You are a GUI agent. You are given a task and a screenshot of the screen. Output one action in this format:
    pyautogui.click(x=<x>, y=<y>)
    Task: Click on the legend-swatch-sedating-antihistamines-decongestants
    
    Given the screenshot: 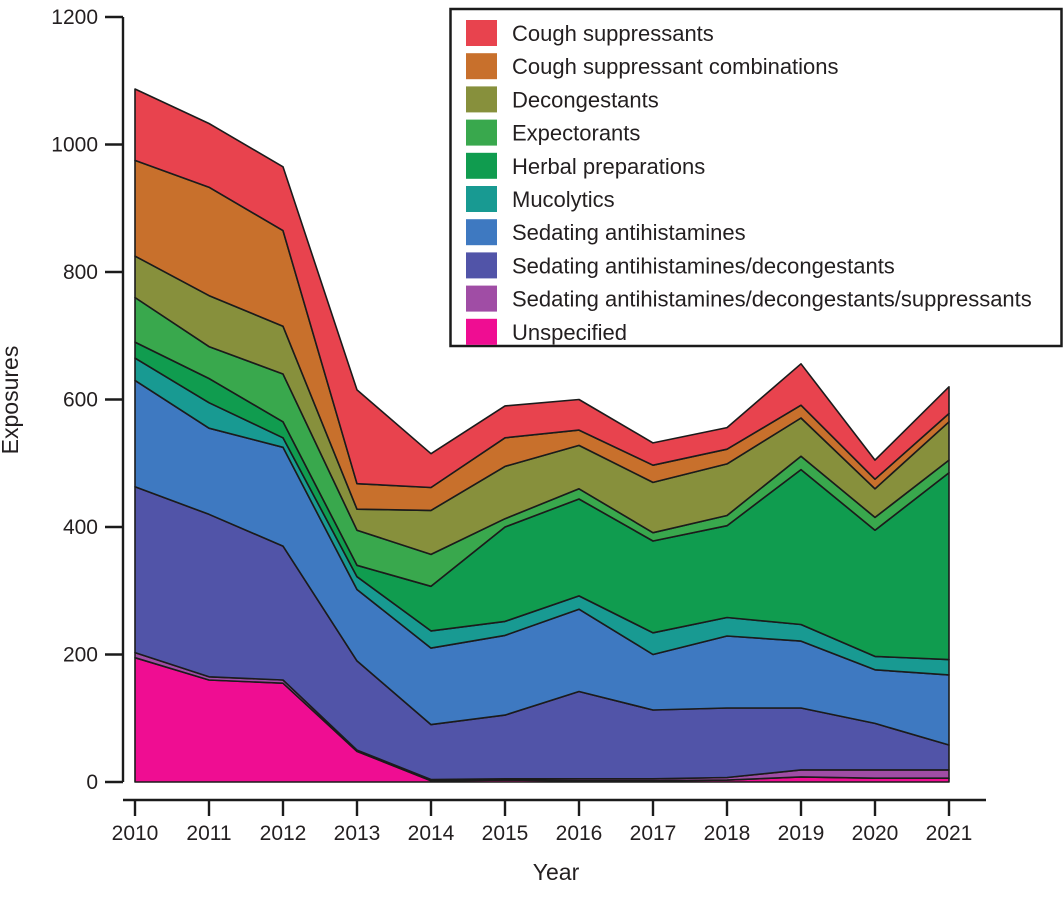 What is the action you would take?
    pyautogui.click(x=481, y=265)
    